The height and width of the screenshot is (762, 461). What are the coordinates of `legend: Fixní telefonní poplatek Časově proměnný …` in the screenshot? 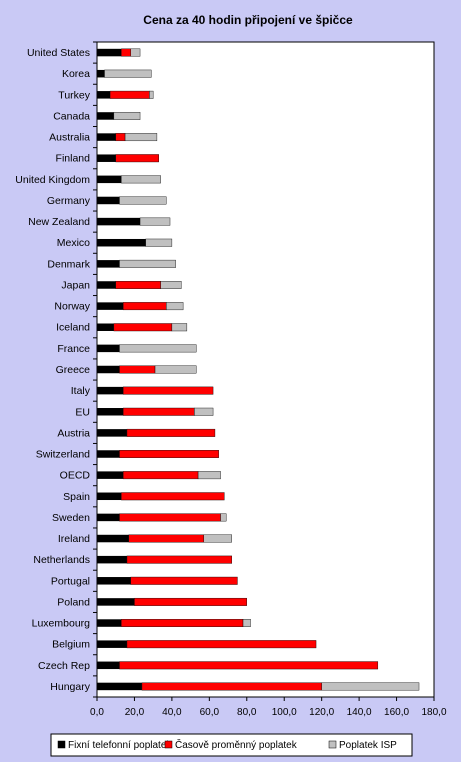 It's located at (231, 745).